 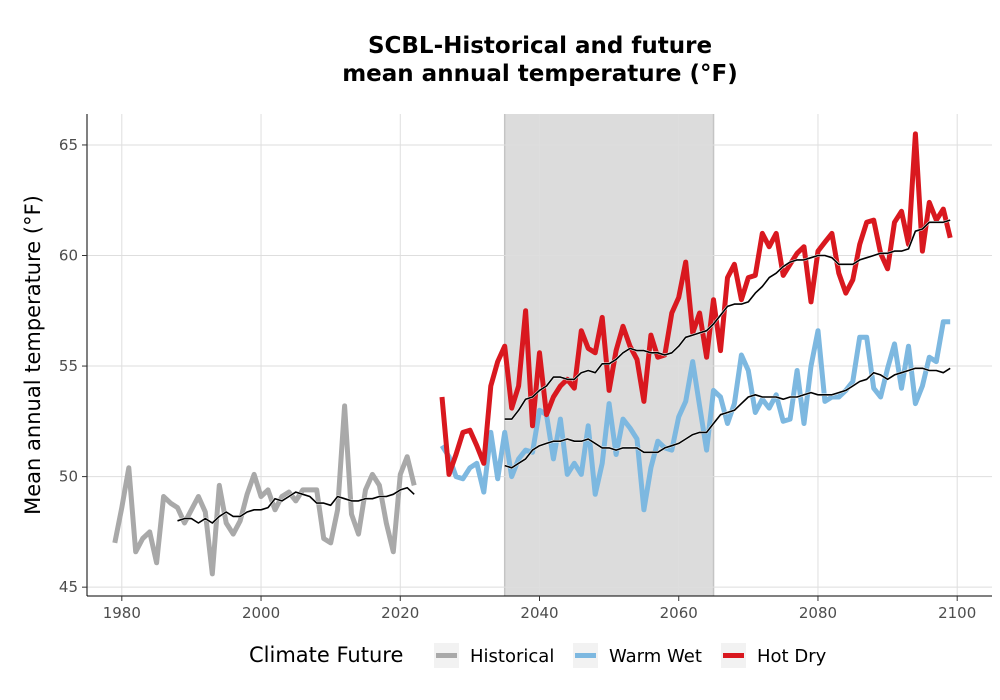 What do you see at coordinates (792, 656) in the screenshot?
I see `legend-label: Hot Dry` at bounding box center [792, 656].